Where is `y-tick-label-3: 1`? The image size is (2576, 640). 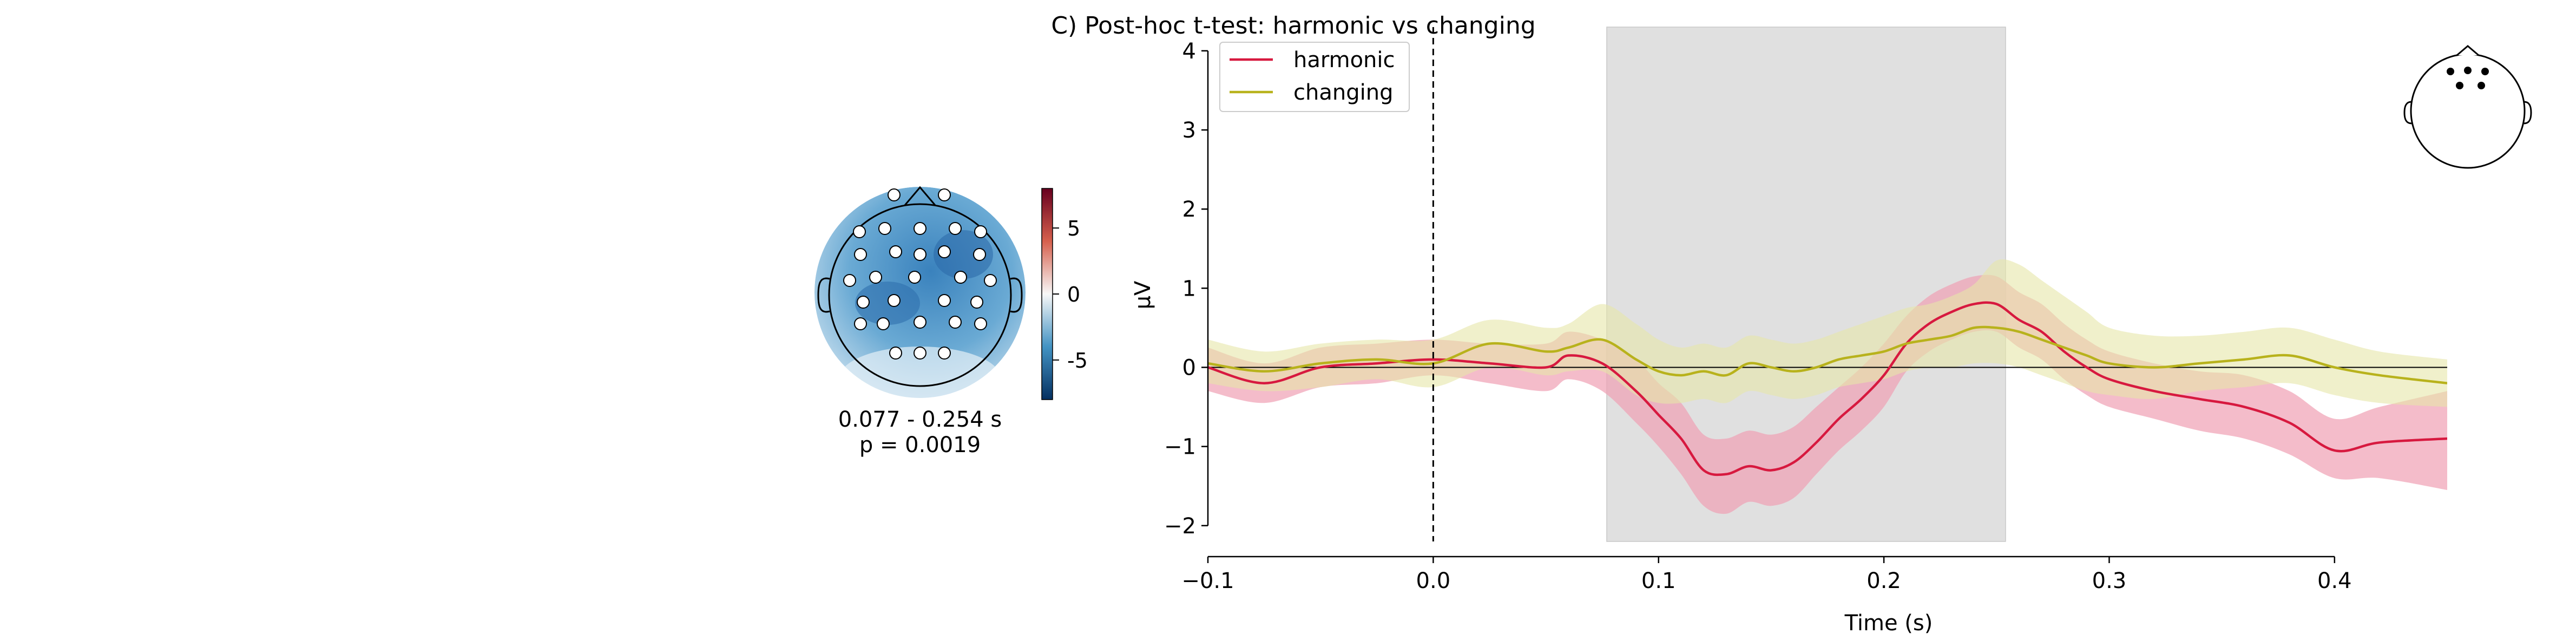
y-tick-label-3: 1 is located at coordinates (1189, 289).